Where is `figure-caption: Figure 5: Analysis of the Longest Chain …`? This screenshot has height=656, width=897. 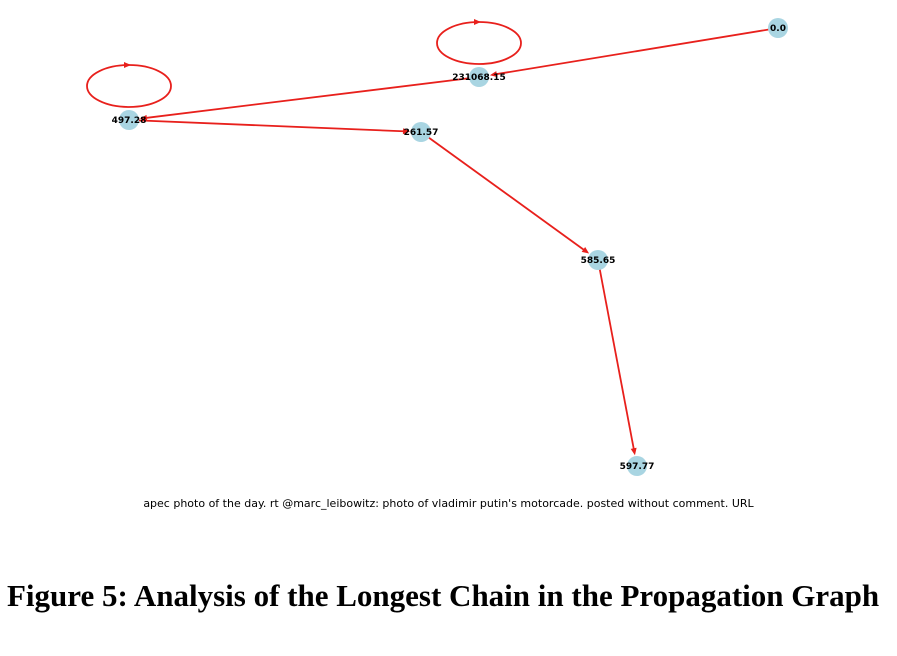
figure-caption: Figure 5: Analysis of the Longest Chain … is located at coordinates (443, 595).